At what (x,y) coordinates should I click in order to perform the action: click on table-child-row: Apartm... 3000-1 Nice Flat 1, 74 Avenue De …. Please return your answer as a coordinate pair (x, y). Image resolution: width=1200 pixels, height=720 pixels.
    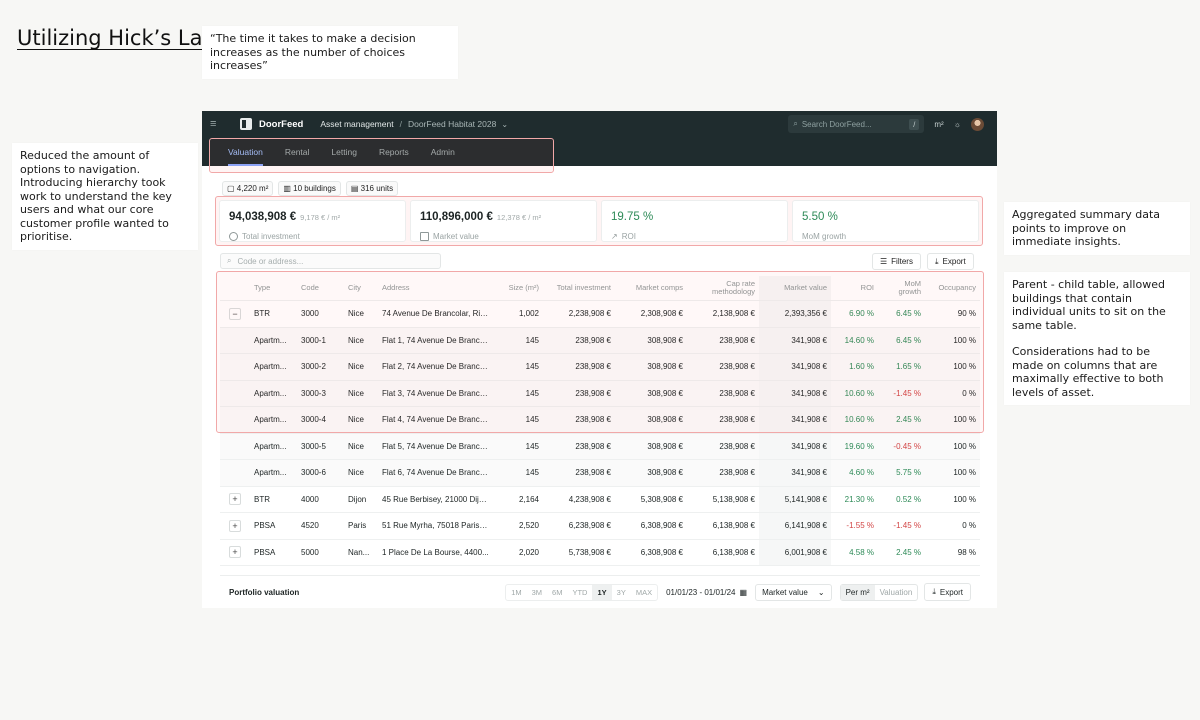
    Looking at the image, I should click on (600, 340).